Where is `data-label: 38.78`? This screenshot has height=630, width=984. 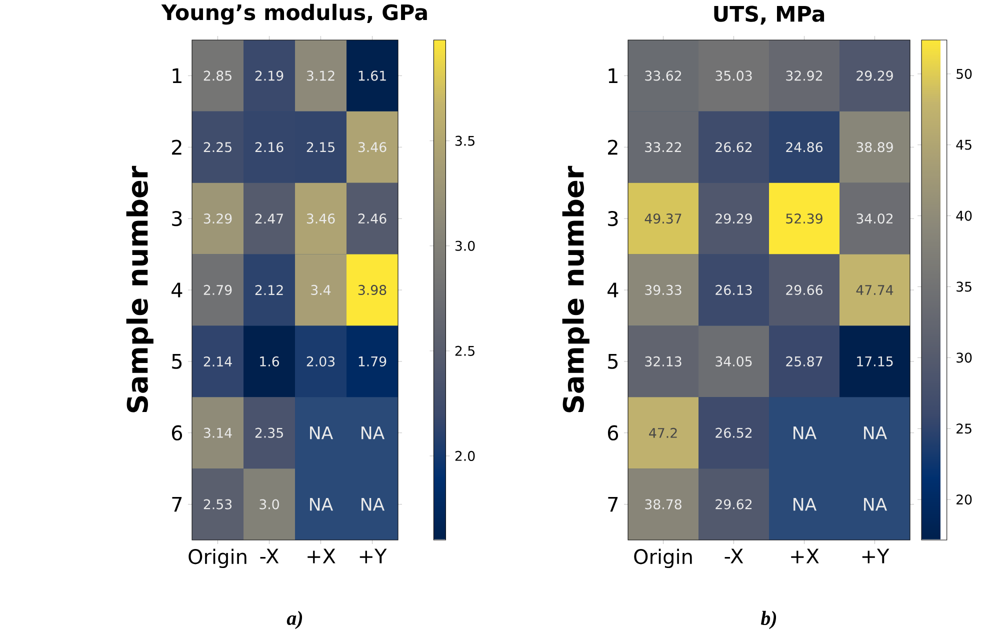 data-label: 38.78 is located at coordinates (663, 504).